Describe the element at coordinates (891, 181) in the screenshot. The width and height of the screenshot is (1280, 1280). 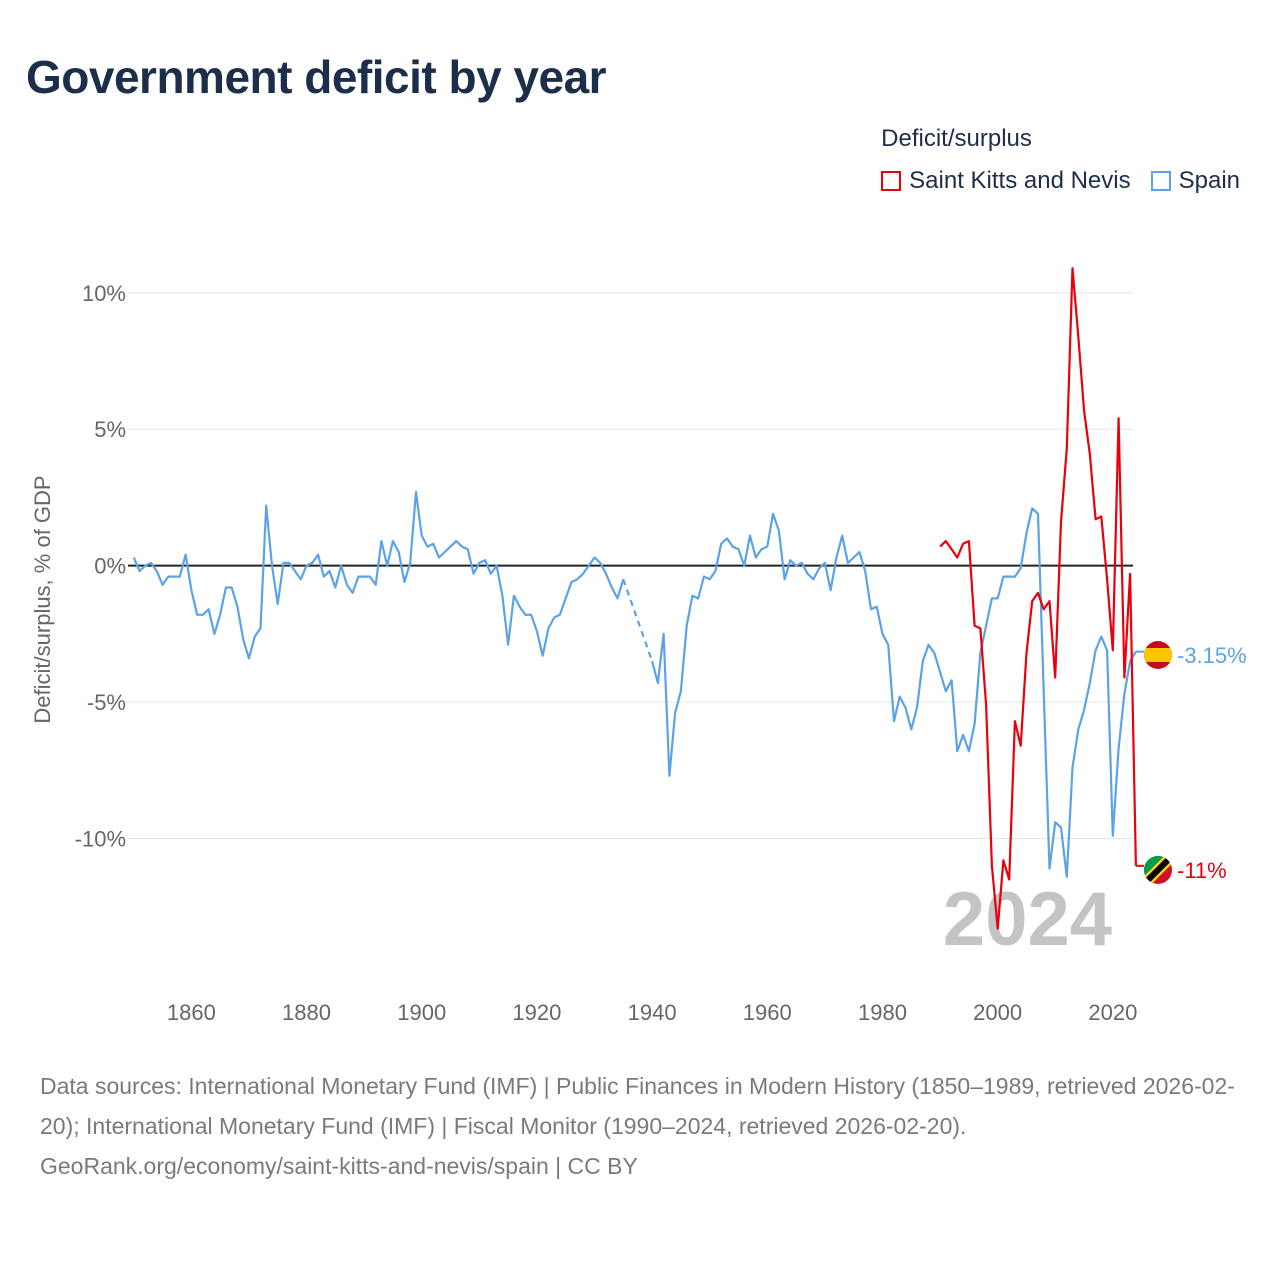
I see `legend-swatch-saint-kitts-and-nevis` at that location.